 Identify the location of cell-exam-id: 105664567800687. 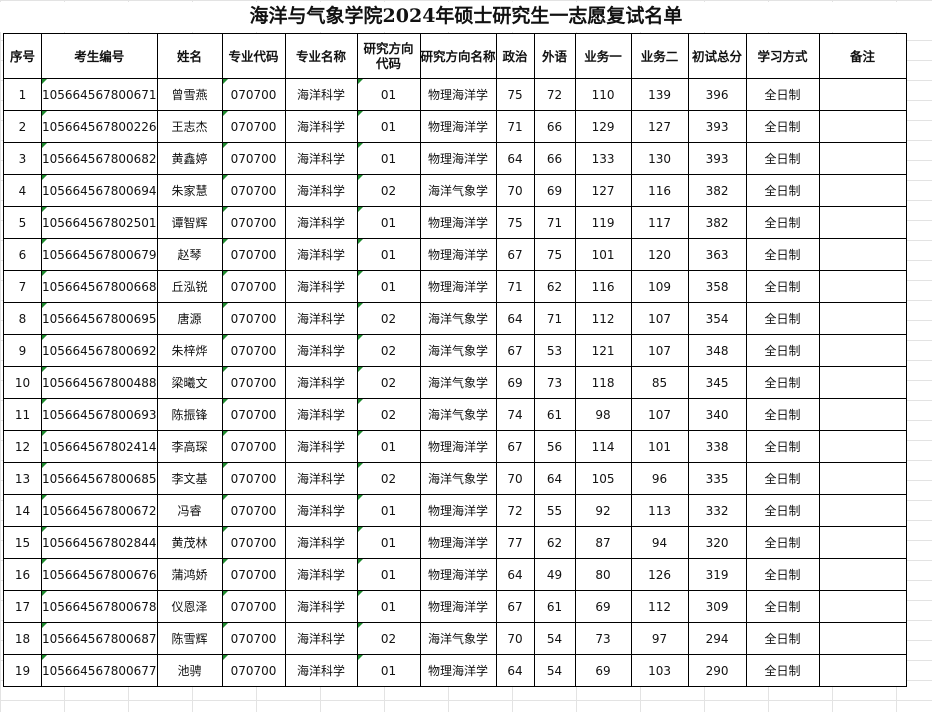
(99, 638).